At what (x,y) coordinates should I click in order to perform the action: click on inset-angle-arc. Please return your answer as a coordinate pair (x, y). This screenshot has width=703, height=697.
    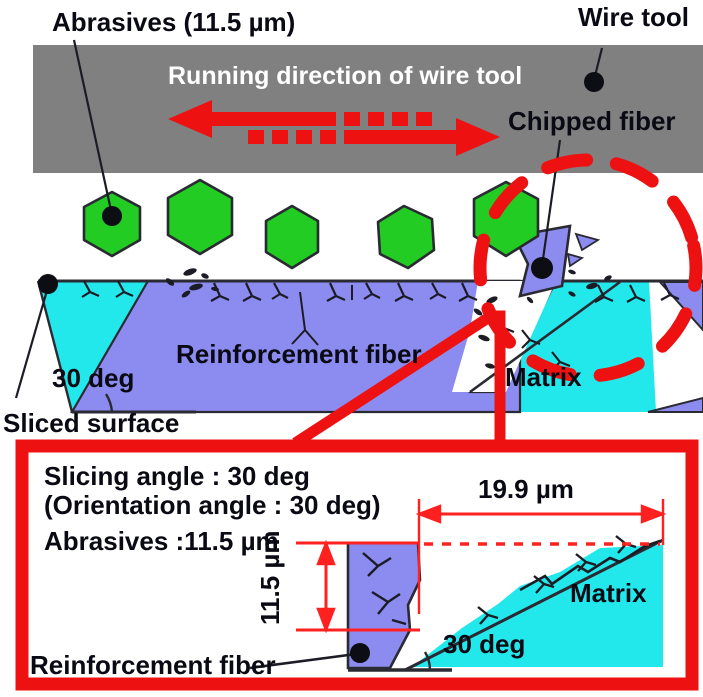
    Looking at the image, I should click on (427, 661).